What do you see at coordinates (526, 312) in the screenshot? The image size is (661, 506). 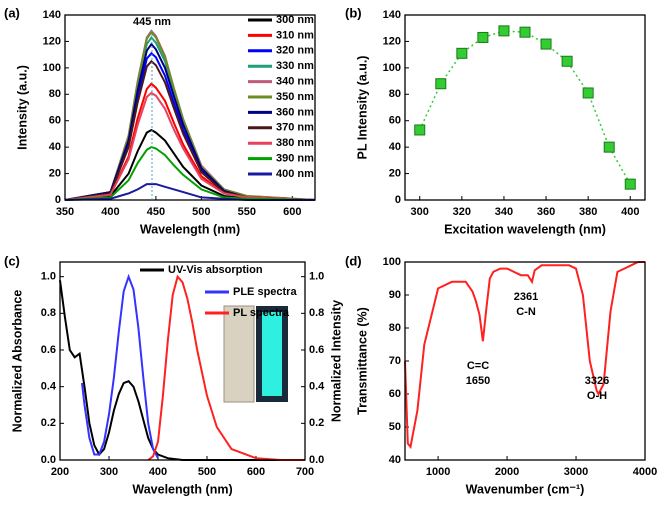 I see `annotation: C-N` at bounding box center [526, 312].